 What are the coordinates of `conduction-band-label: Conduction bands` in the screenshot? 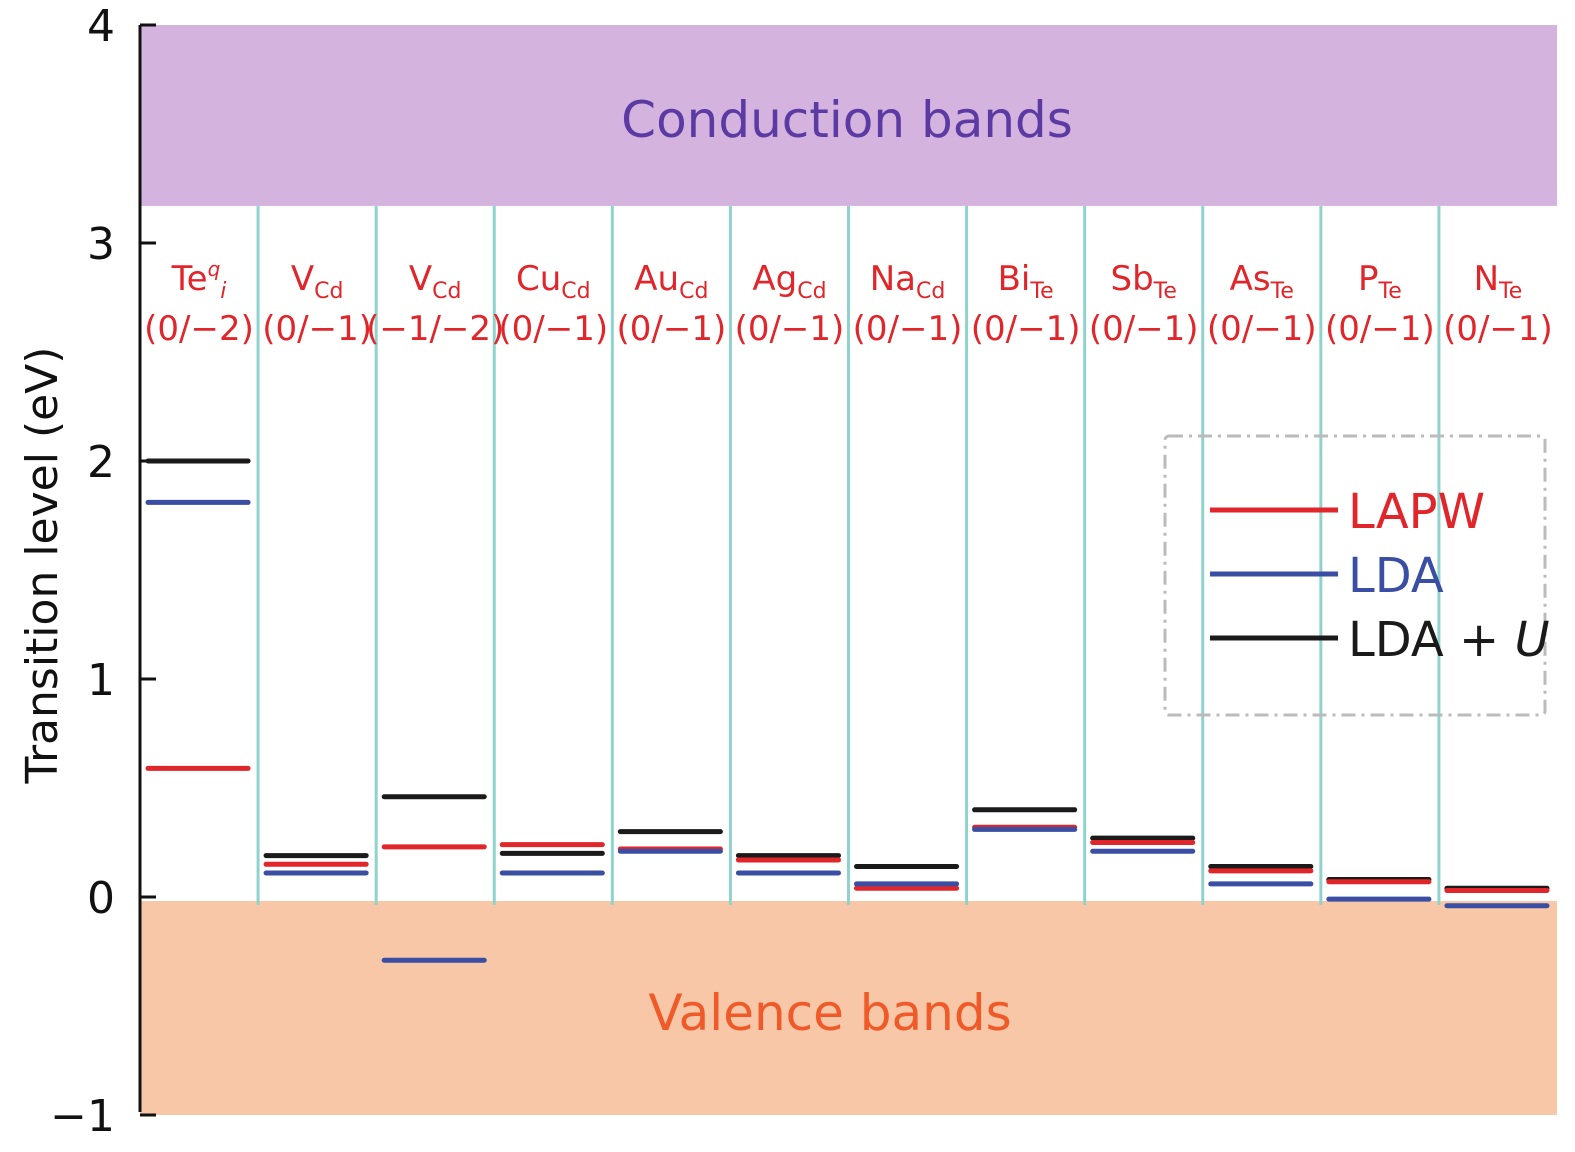 It's located at (847, 120).